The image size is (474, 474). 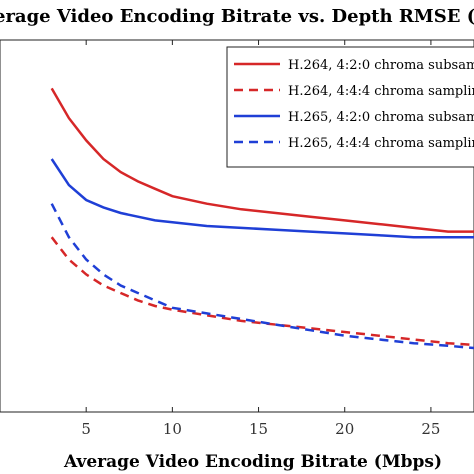 I want to click on x-tick-label: 15, so click(x=258, y=429).